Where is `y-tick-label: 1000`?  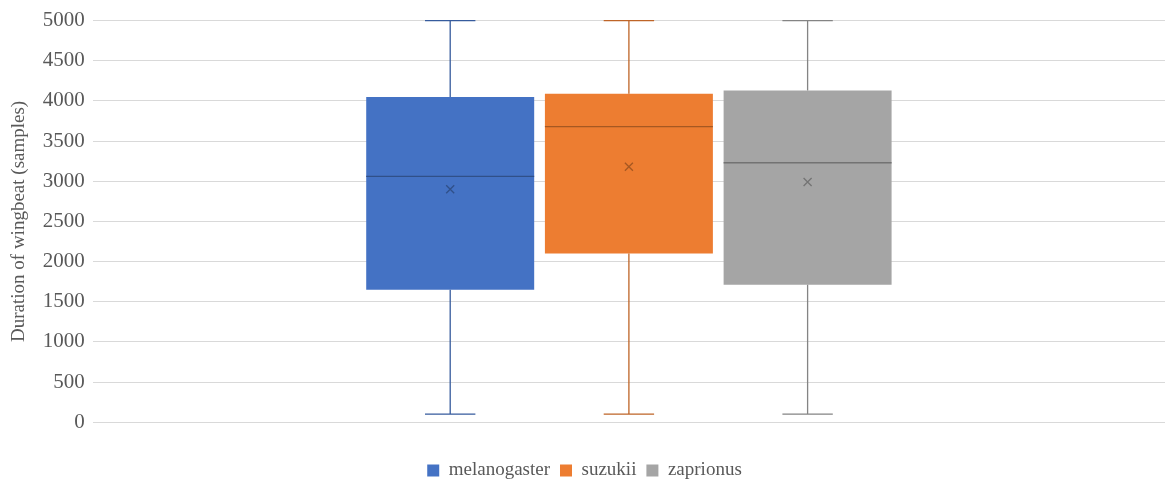 y-tick-label: 1000 is located at coordinates (63, 340).